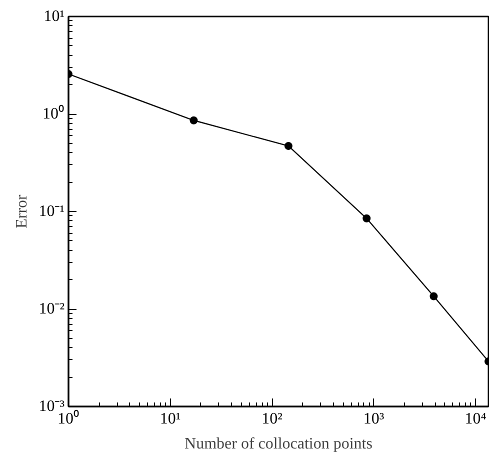 The height and width of the screenshot is (467, 489). Describe the element at coordinates (54, 16) in the screenshot. I see `y-tick-label: 10¹` at that location.